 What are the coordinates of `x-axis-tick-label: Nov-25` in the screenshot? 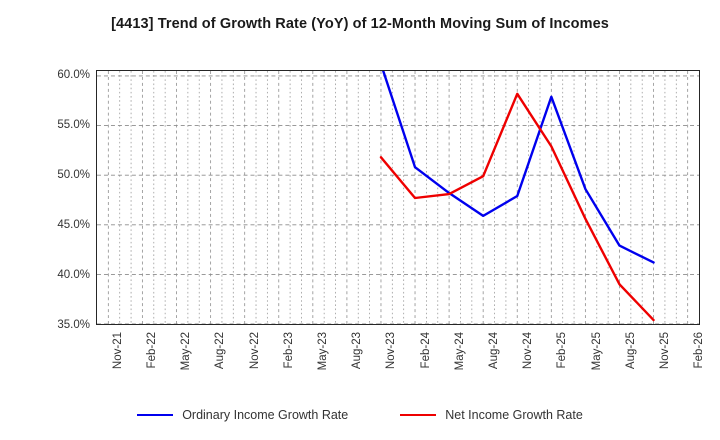 It's located at (664, 351).